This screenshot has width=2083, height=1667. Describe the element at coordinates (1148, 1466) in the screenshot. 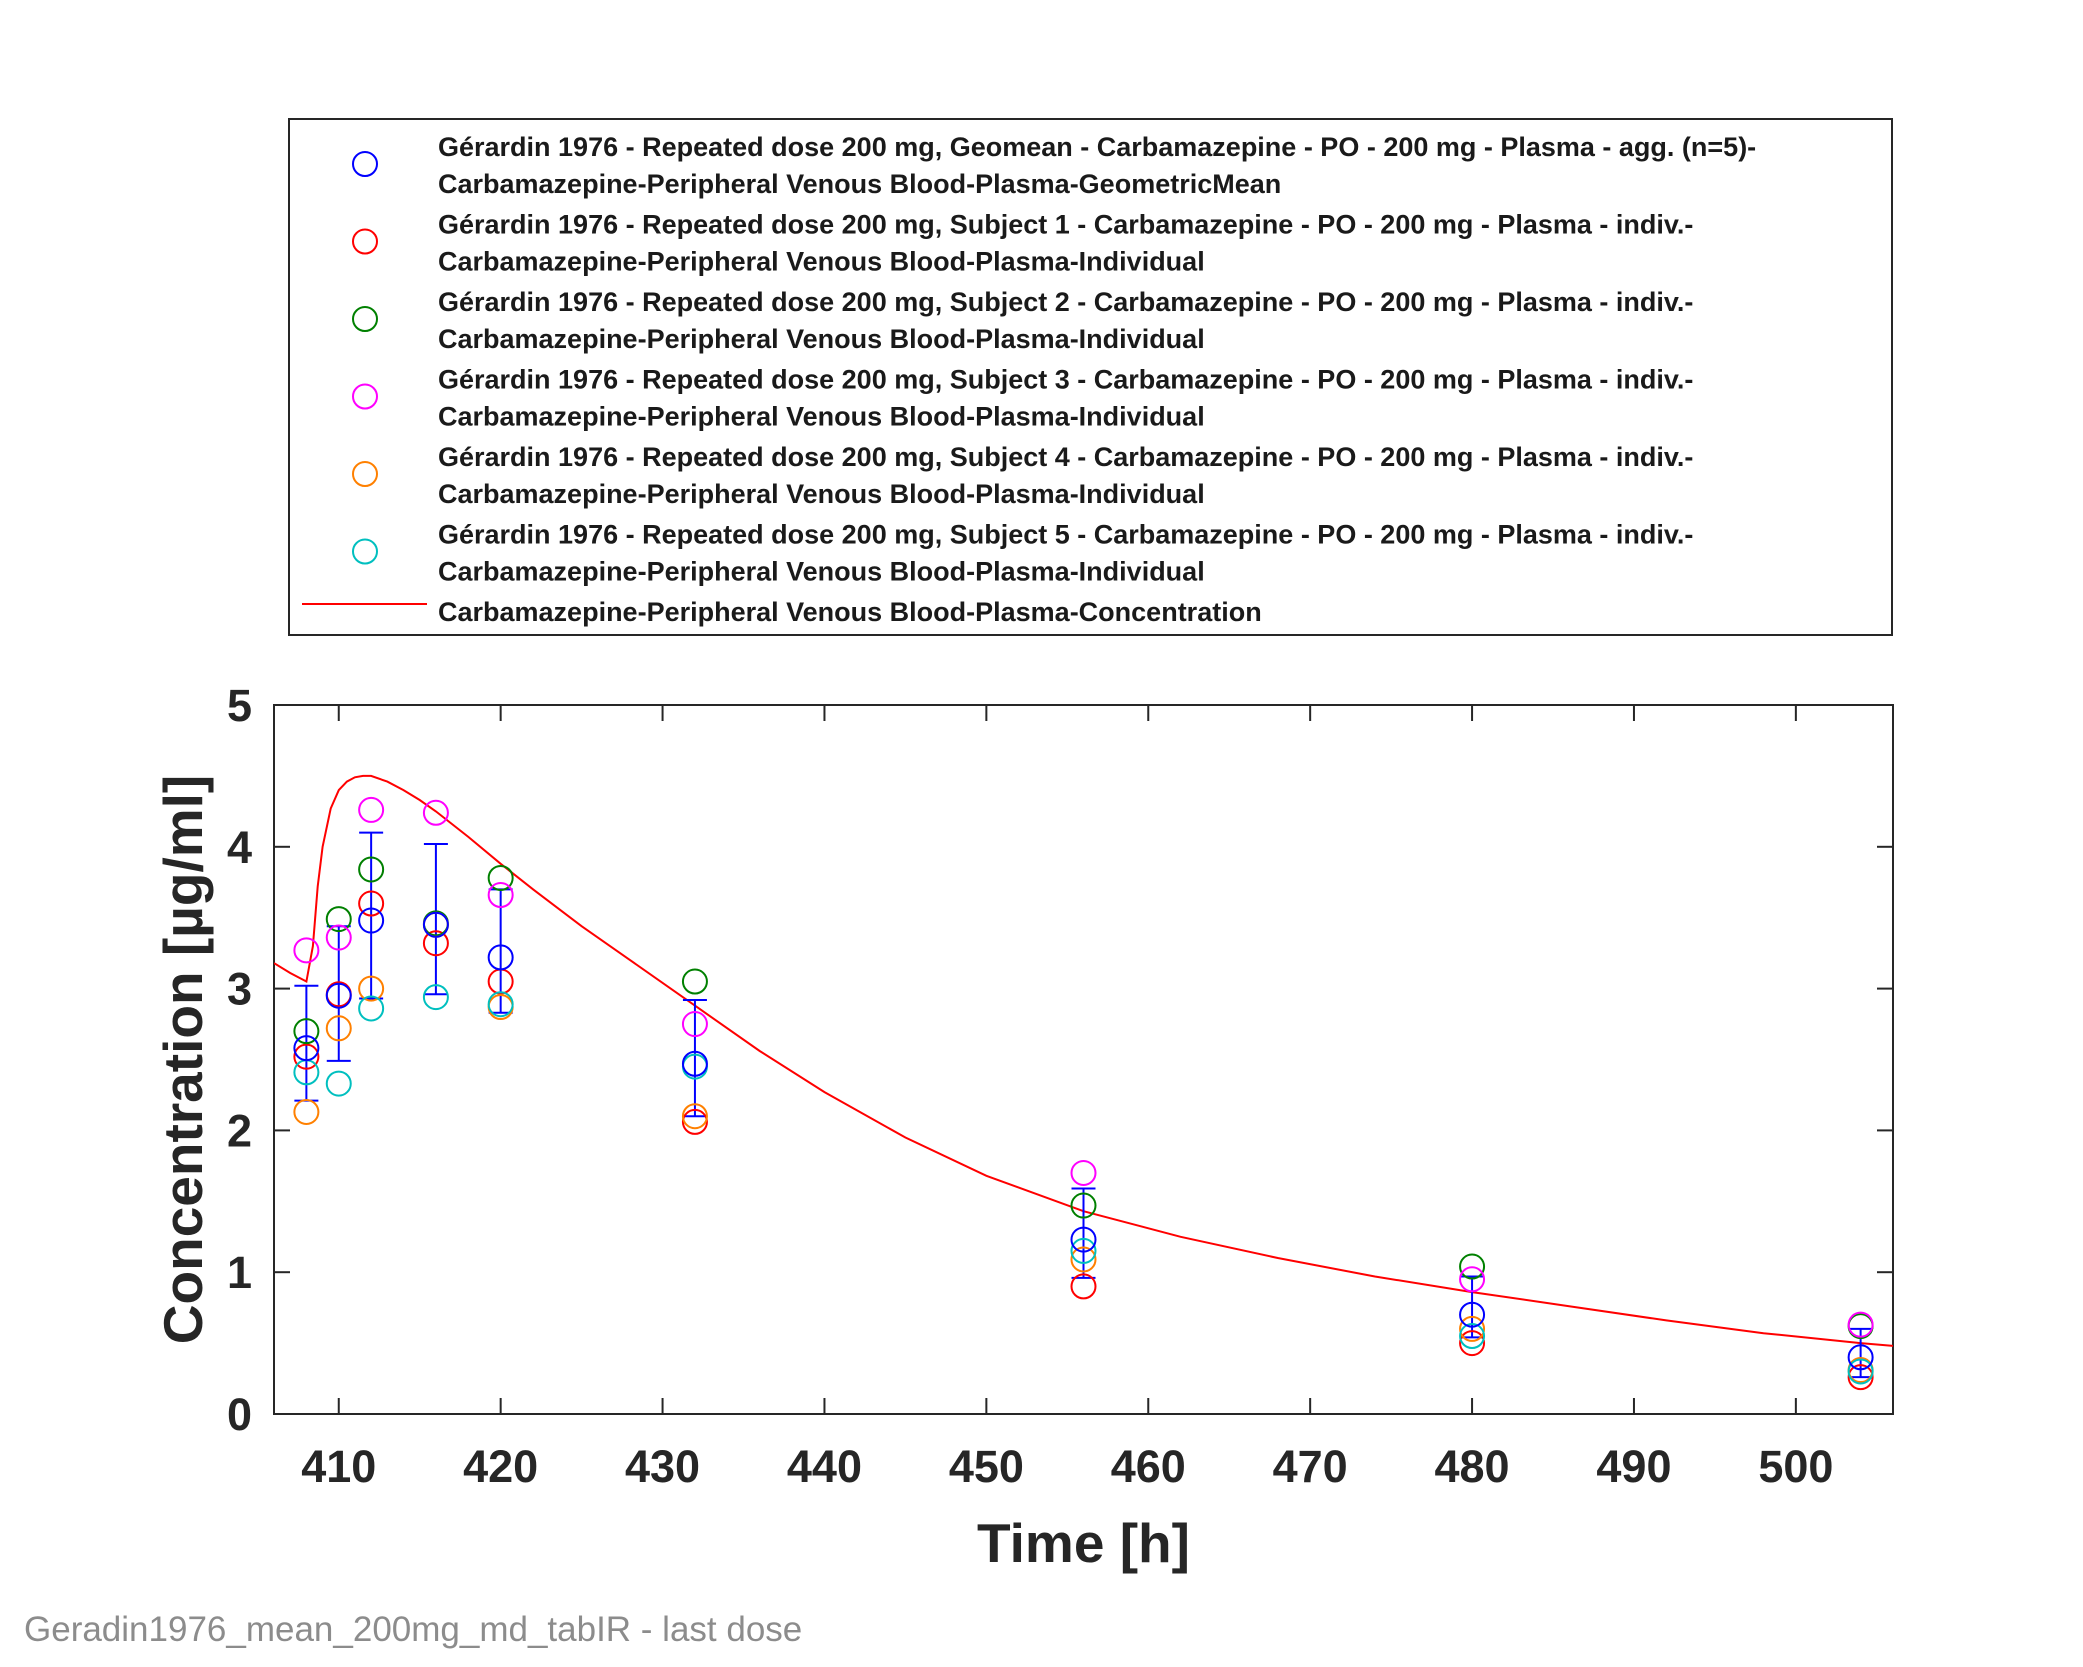

I see `x-tick-label: 460` at that location.